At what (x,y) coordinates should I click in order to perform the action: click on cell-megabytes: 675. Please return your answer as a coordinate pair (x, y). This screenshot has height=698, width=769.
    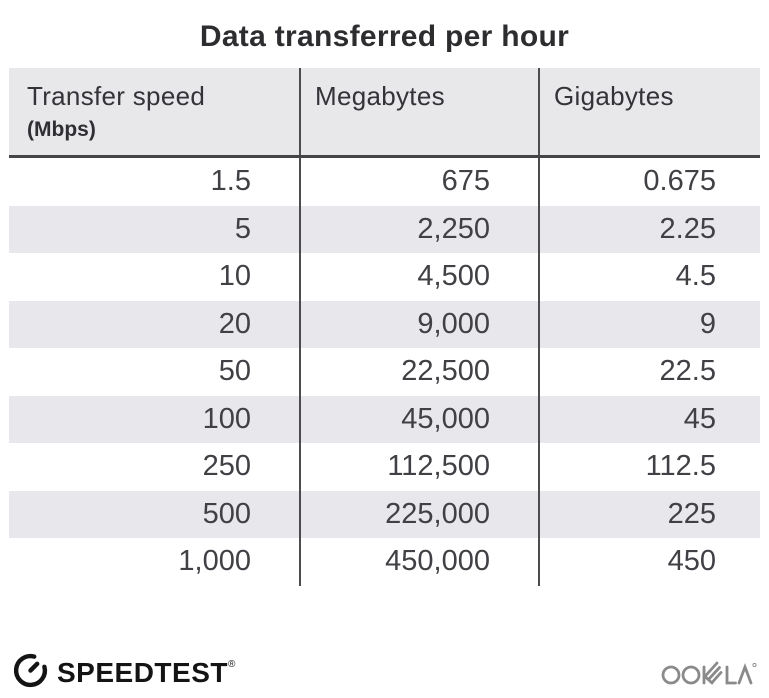
    Looking at the image, I should click on (420, 182).